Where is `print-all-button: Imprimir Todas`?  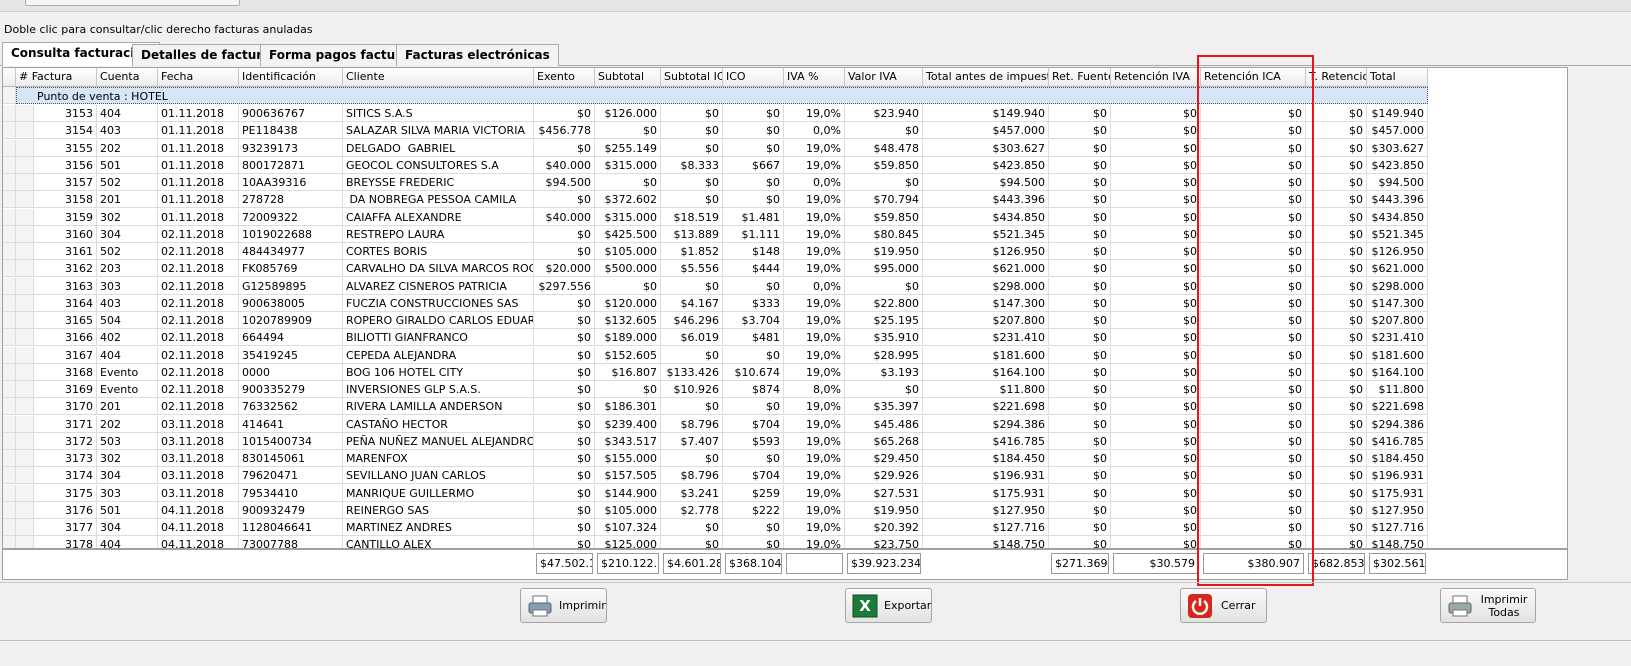 print-all-button: Imprimir Todas is located at coordinates (1488, 605).